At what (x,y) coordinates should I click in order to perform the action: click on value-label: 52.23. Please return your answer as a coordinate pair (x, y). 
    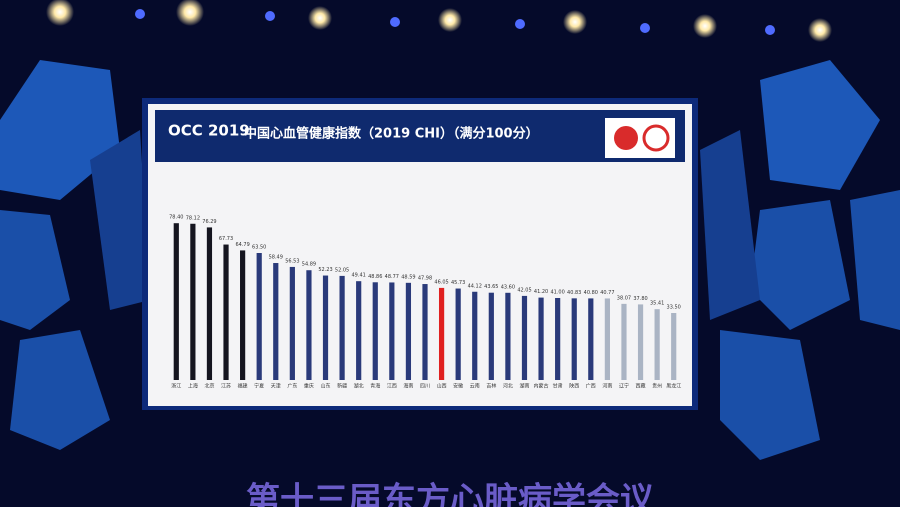
    Looking at the image, I should click on (325, 270).